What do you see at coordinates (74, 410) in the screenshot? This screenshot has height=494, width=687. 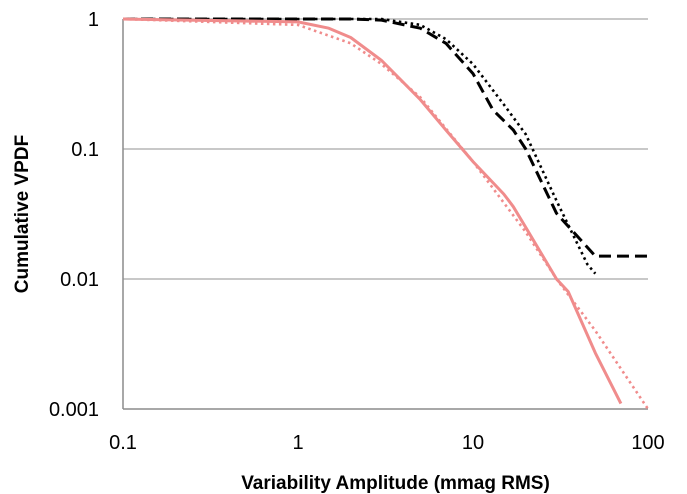 I see `y-tick-label: 0.001` at bounding box center [74, 410].